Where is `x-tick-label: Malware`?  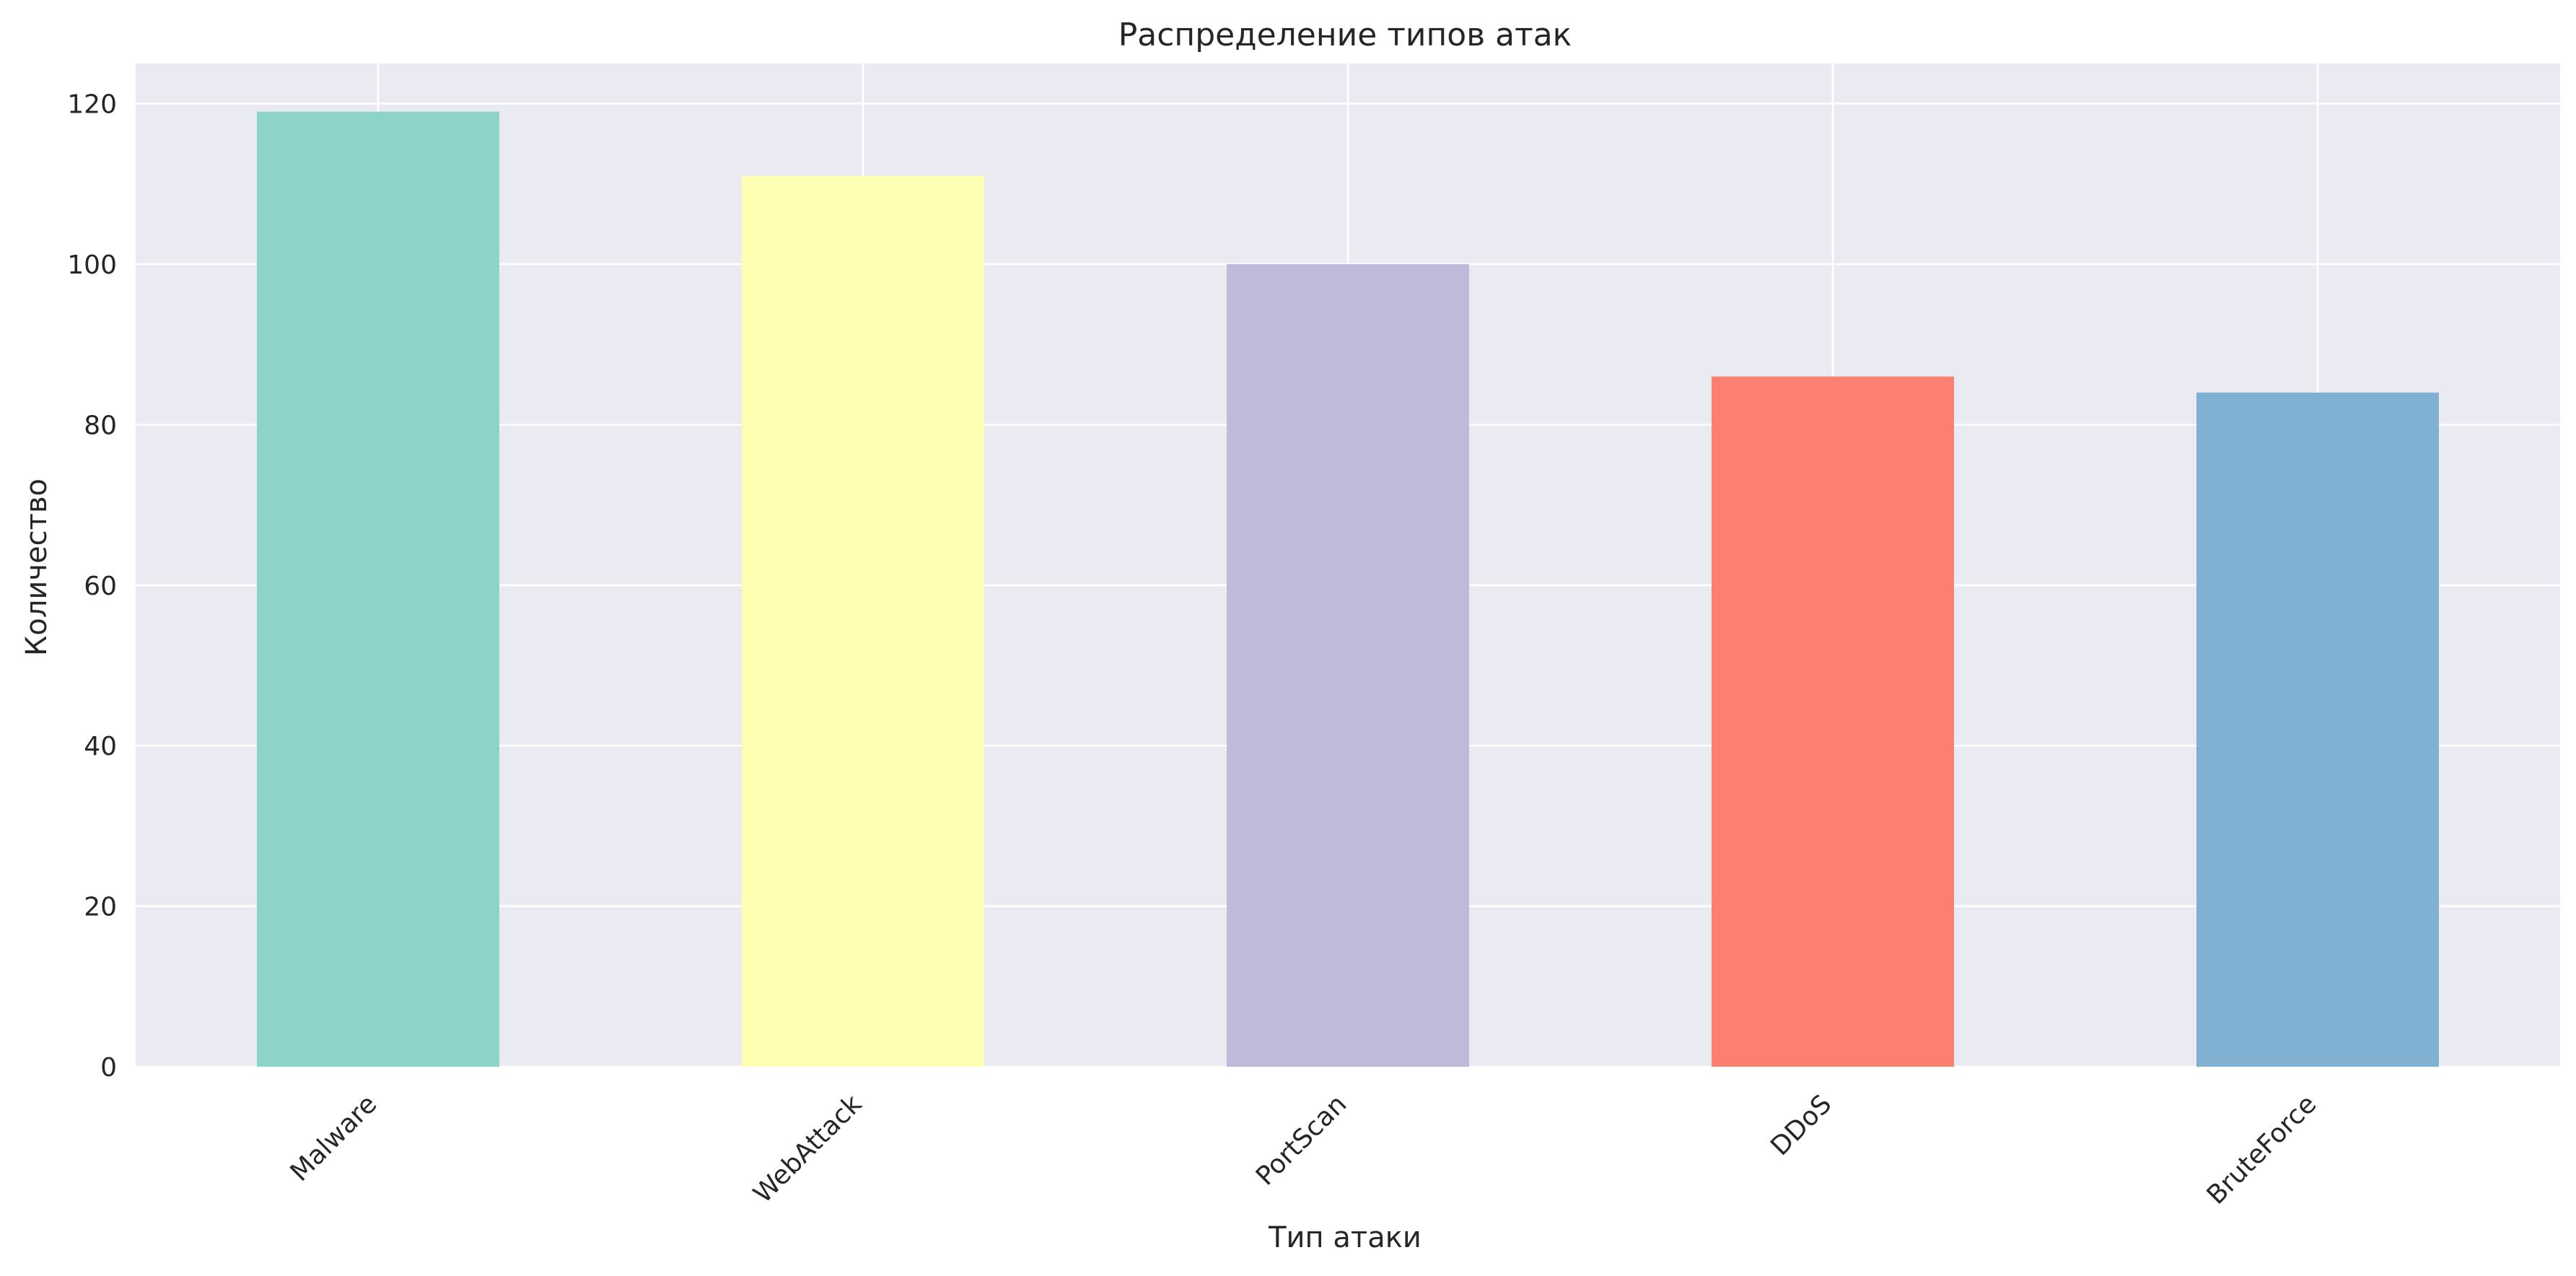 x-tick-label: Malware is located at coordinates (334, 1138).